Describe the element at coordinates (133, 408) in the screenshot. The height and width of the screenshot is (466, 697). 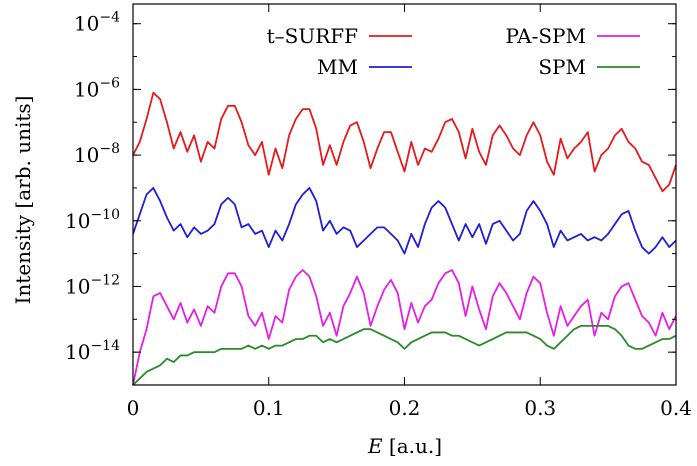
I see `x-tick-label: 0` at that location.